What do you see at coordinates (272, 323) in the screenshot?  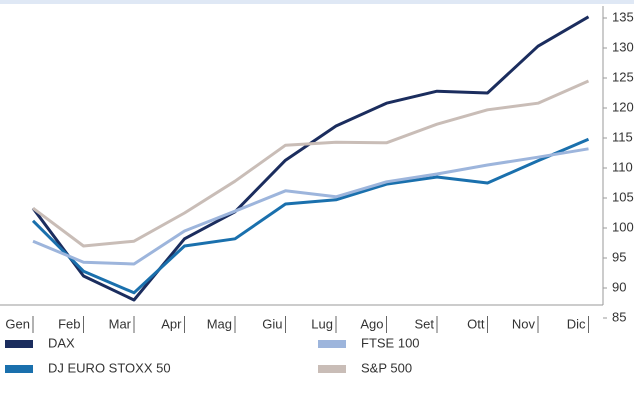 I see `x-tick-label: Giu` at bounding box center [272, 323].